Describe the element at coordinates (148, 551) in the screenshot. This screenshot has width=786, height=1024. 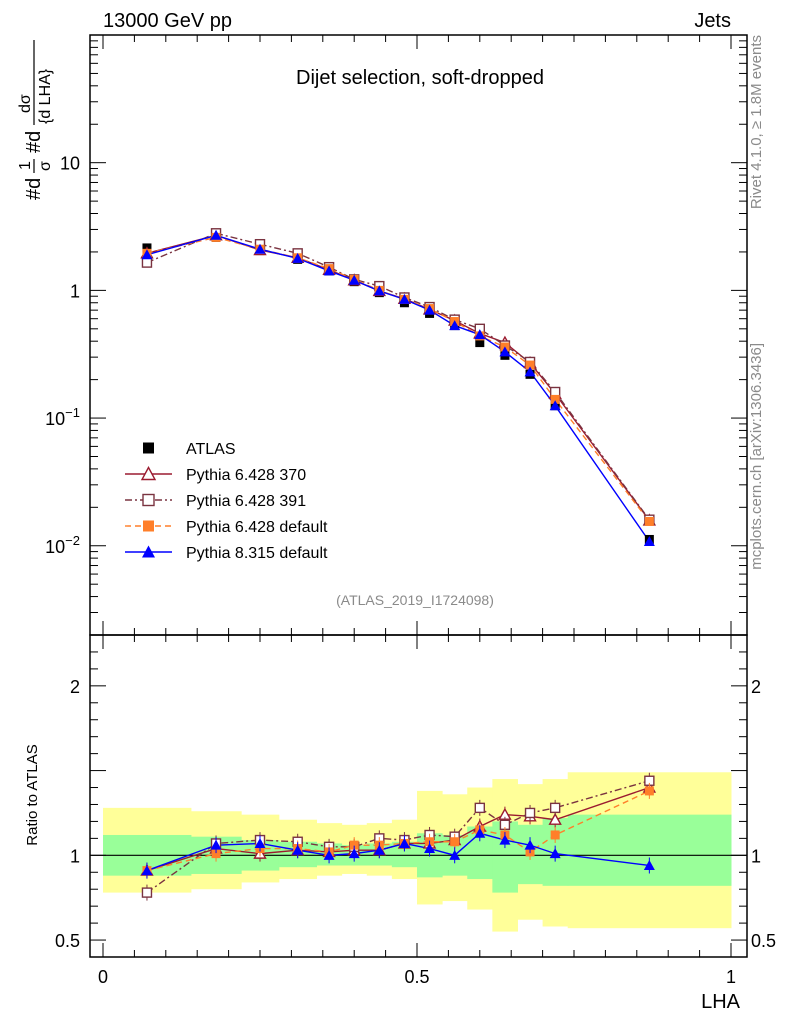
I see `legend-marker-pythia-8-315-default` at that location.